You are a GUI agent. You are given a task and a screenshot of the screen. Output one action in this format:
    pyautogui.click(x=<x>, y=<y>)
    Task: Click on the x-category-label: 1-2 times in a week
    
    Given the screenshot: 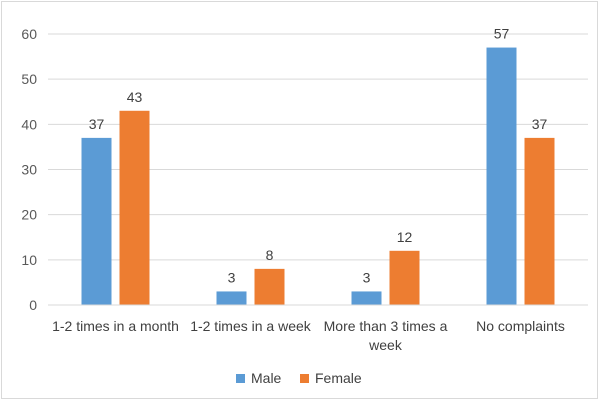 What is the action you would take?
    pyautogui.click(x=251, y=326)
    